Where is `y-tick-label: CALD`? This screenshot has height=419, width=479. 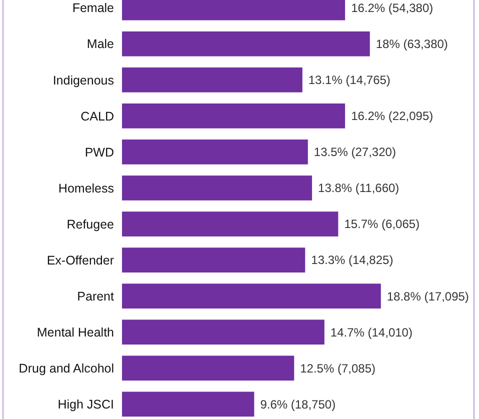 y-tick-label: CALD is located at coordinates (97, 116).